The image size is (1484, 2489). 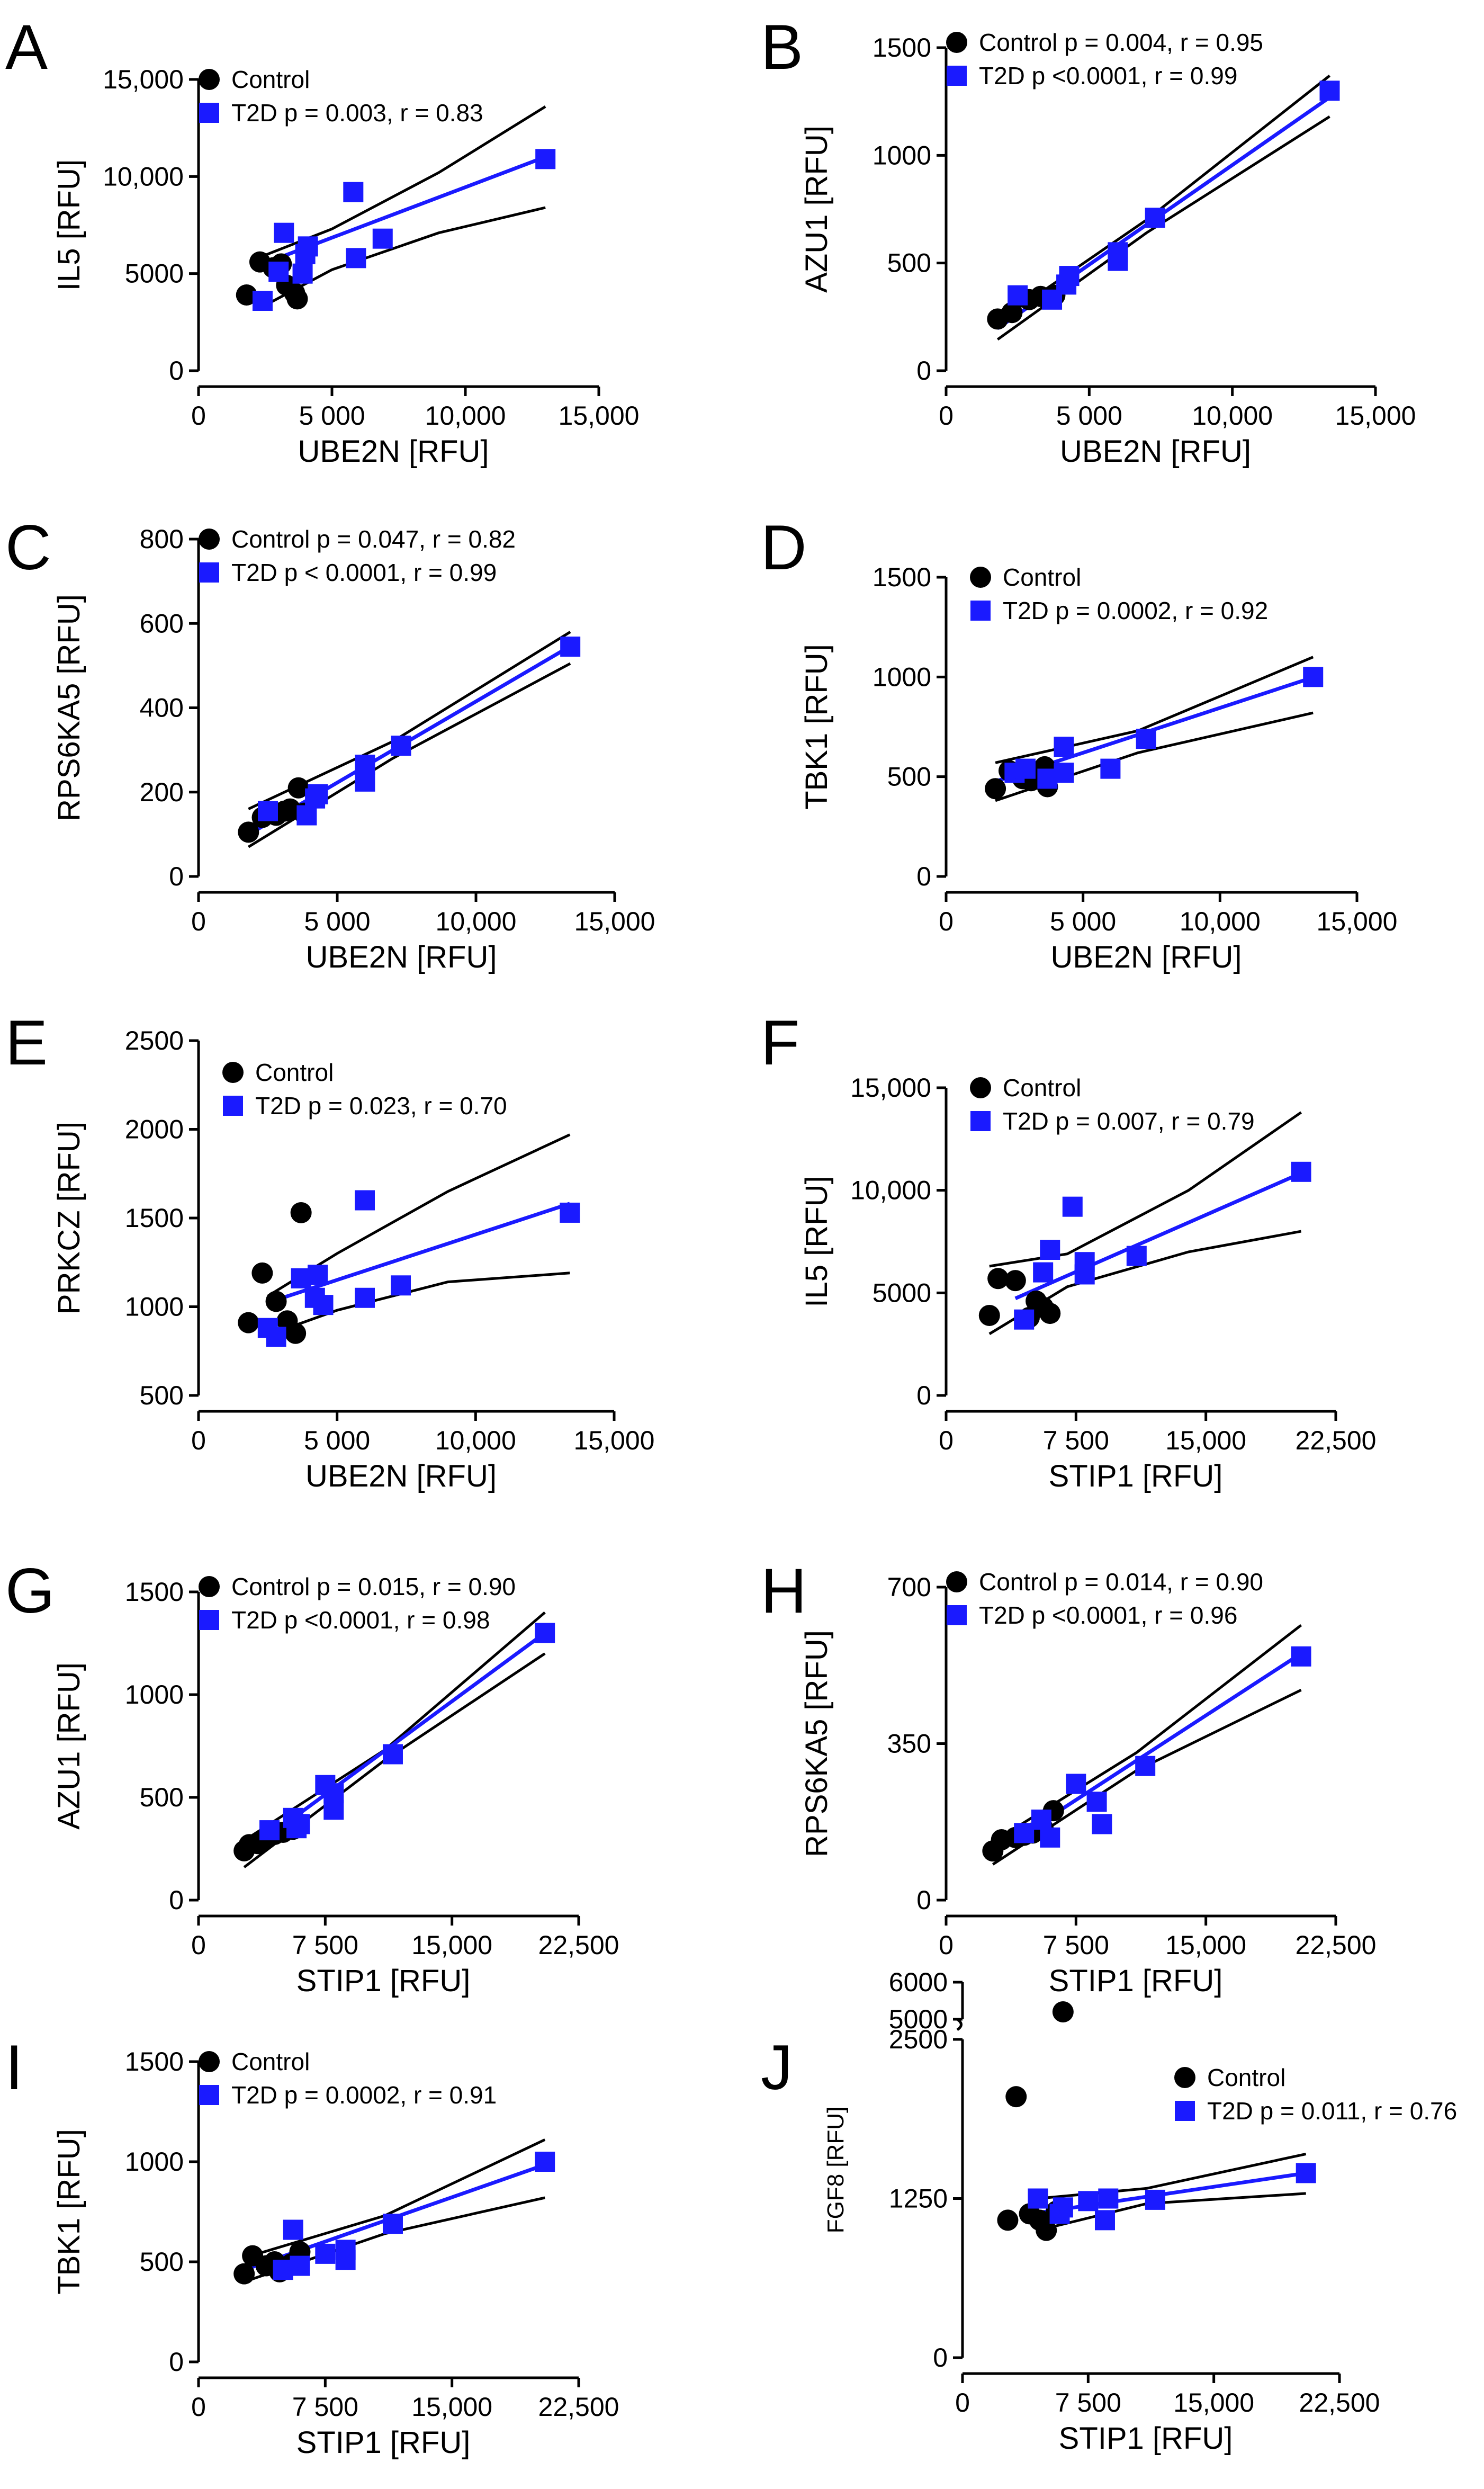 I want to click on y-tick-label: 15,000, so click(x=890, y=1088).